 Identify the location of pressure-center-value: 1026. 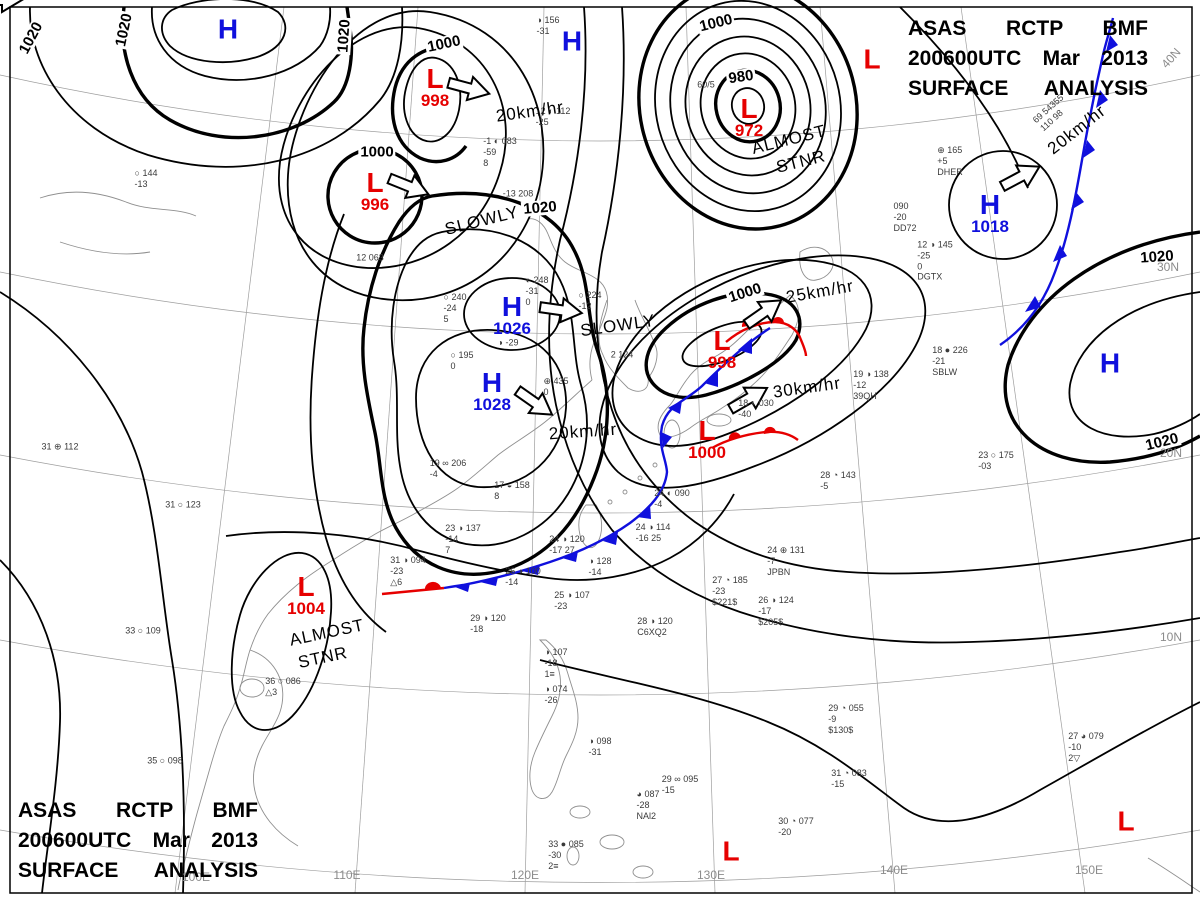
(512, 328).